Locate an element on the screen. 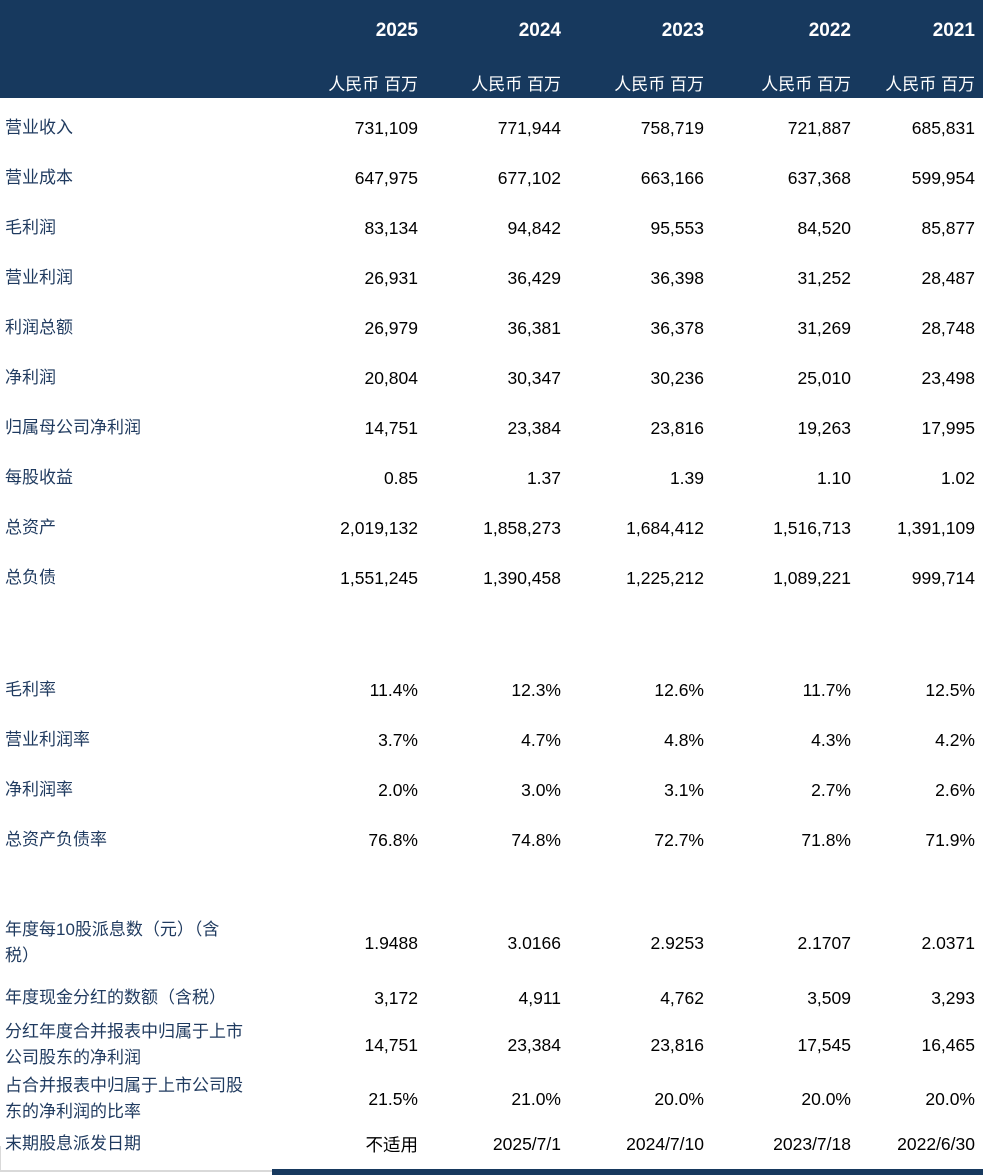 This screenshot has width=983, height=1175. value-cell: 72.7% is located at coordinates (679, 839).